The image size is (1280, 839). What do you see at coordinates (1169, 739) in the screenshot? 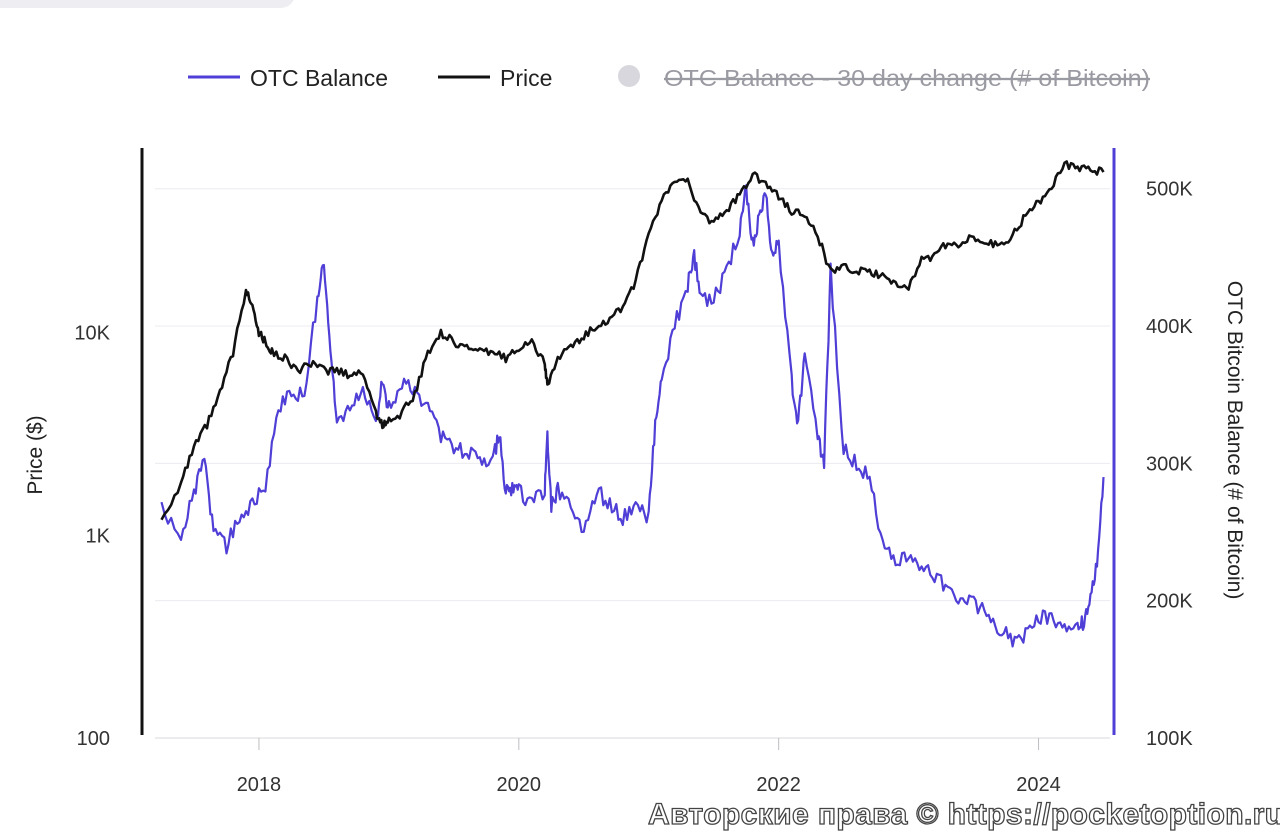
I see `right-tick-label: 100K` at bounding box center [1169, 739].